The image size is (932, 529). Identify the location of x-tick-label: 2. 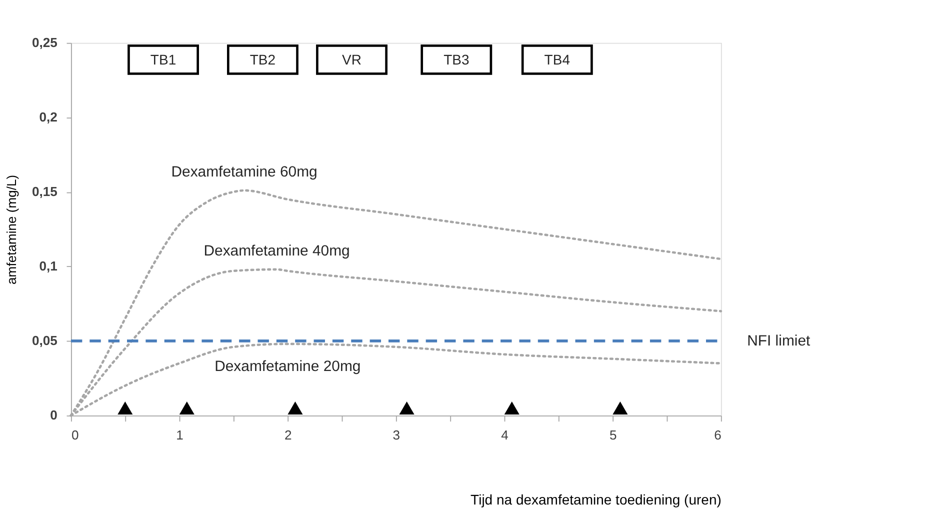
(288, 434).